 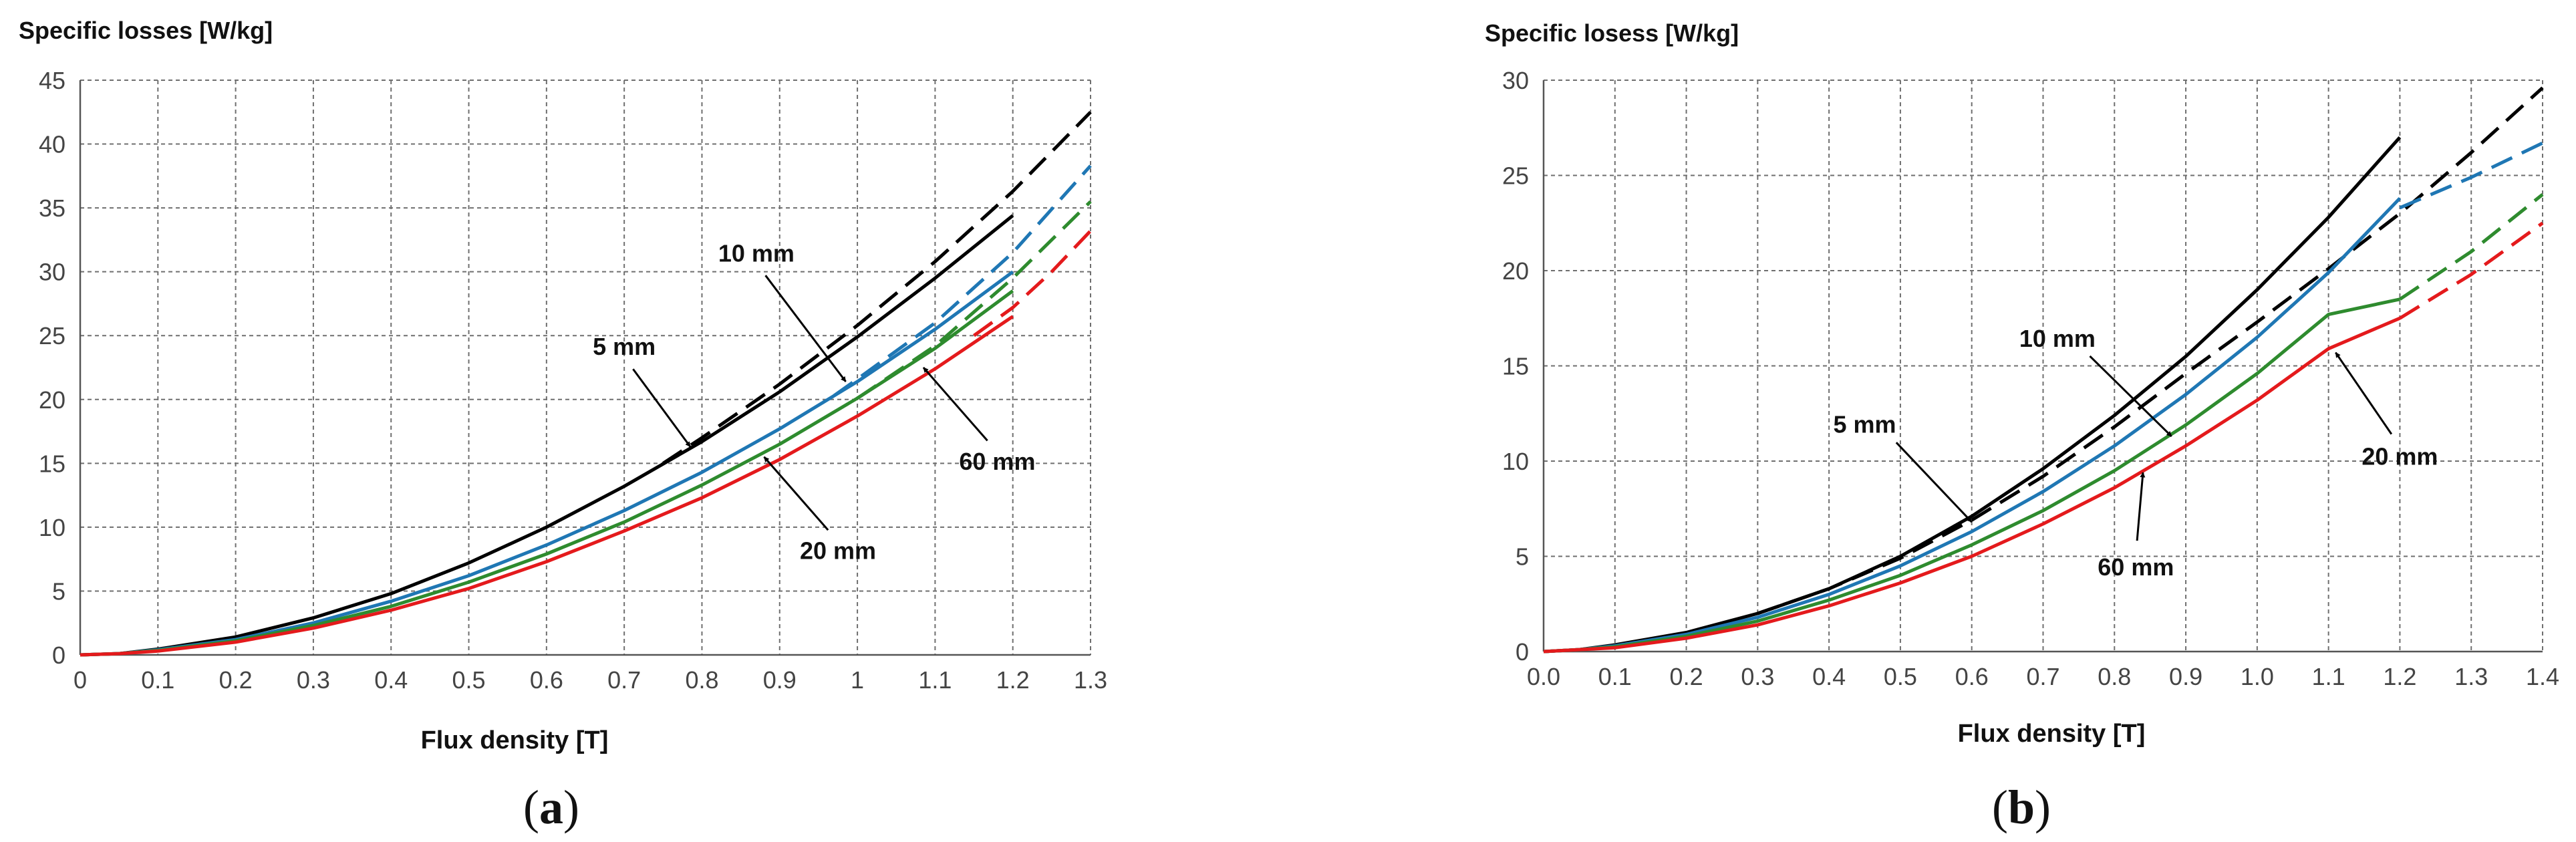 I want to click on y-tick-label-a: 40, so click(x=52, y=144).